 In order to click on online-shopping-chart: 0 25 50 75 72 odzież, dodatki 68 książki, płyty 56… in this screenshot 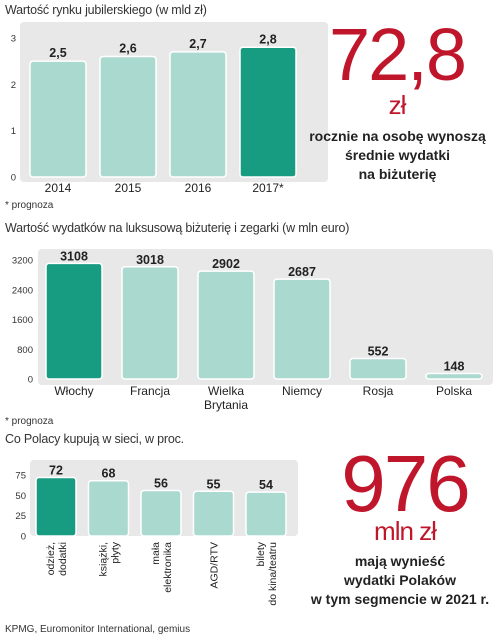, I will do `click(156, 533)`.